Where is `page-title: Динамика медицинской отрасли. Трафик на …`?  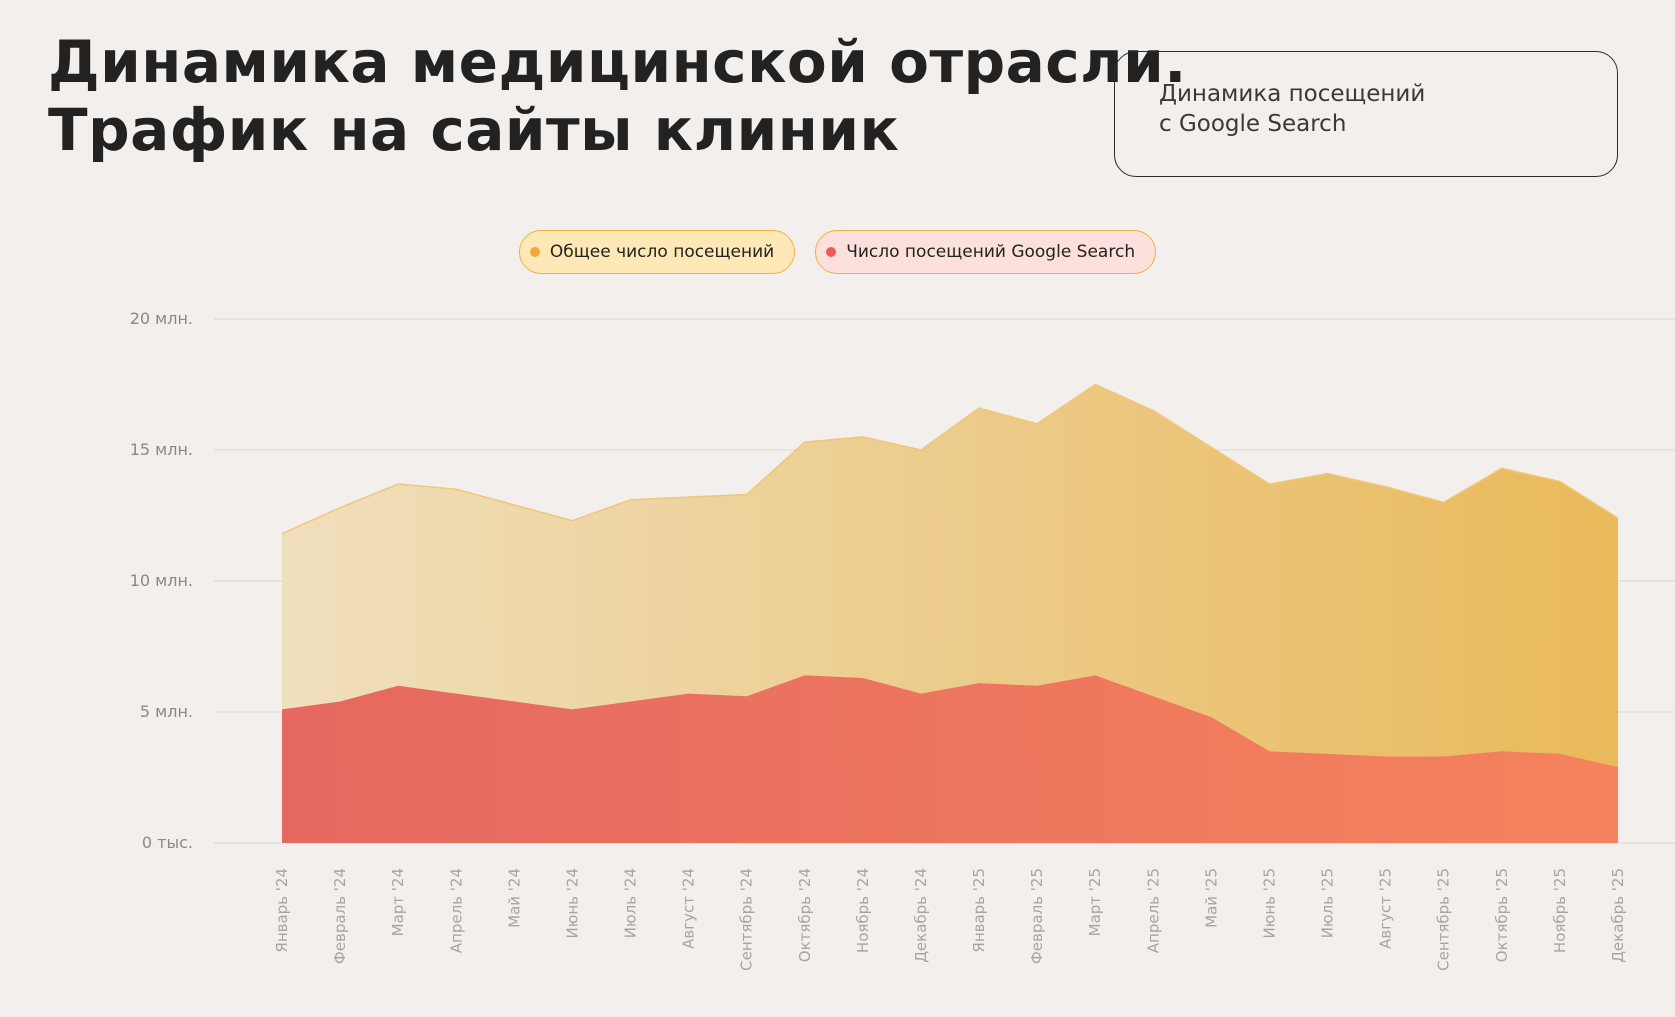
page-title: Динамика медицинской отрасли. Трафик на … is located at coordinates (617, 96).